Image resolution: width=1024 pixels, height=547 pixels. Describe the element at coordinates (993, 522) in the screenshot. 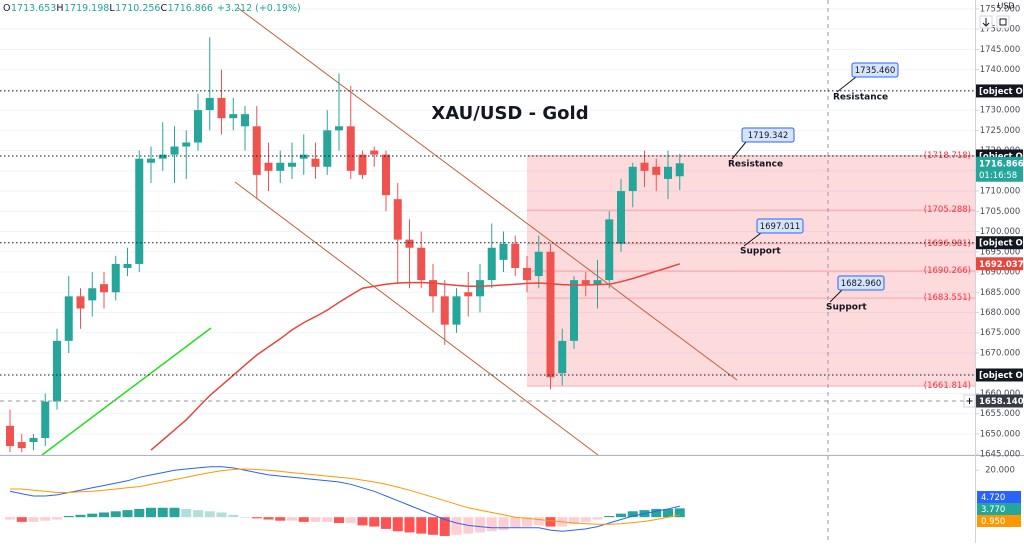

I see `value-box-label: 0.950` at that location.